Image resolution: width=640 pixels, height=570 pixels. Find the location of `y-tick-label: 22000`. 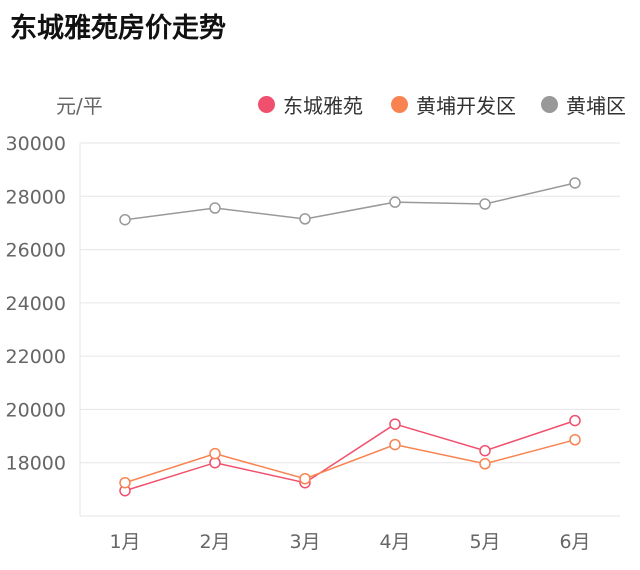

y-tick-label: 22000 is located at coordinates (36, 357).